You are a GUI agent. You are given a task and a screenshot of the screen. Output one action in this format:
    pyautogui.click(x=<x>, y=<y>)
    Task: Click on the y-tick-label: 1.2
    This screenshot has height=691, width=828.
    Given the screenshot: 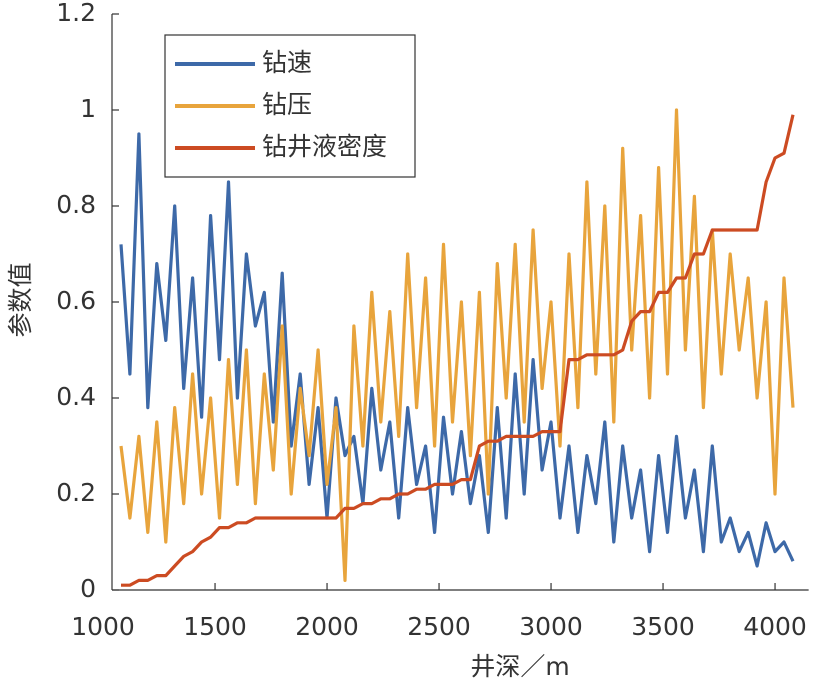 What is the action you would take?
    pyautogui.click(x=76, y=13)
    